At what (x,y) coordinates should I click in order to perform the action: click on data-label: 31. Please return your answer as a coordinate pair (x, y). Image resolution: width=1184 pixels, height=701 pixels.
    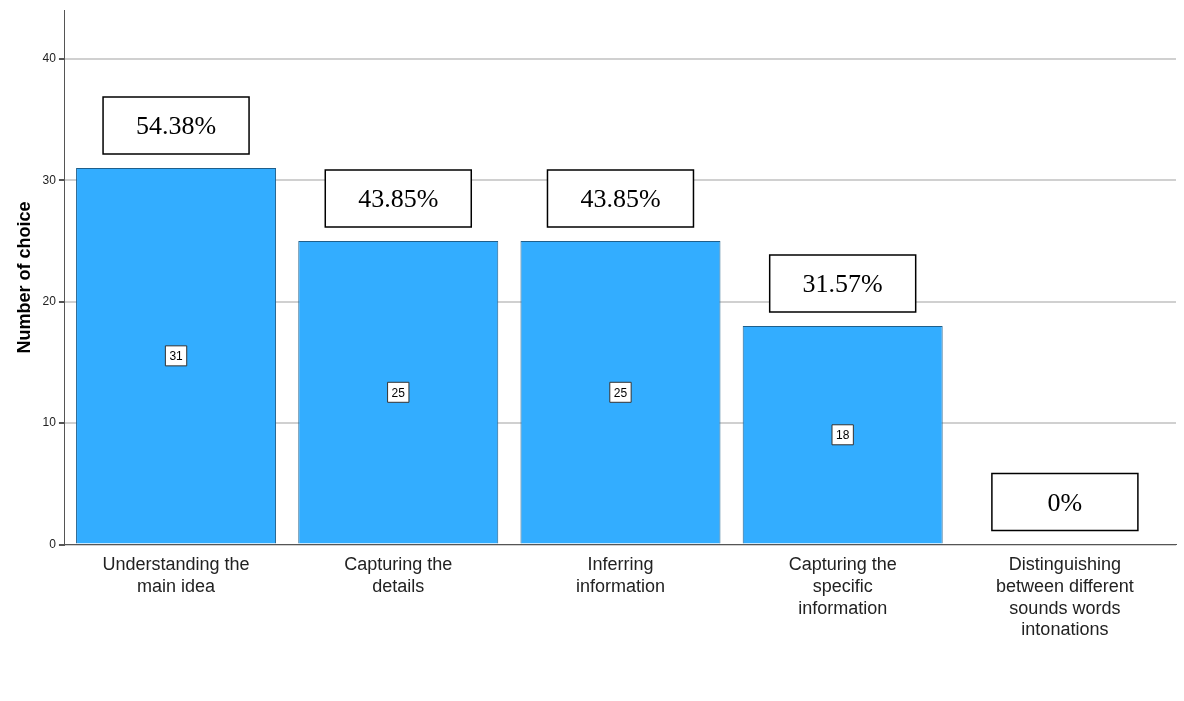
    Looking at the image, I should click on (176, 356).